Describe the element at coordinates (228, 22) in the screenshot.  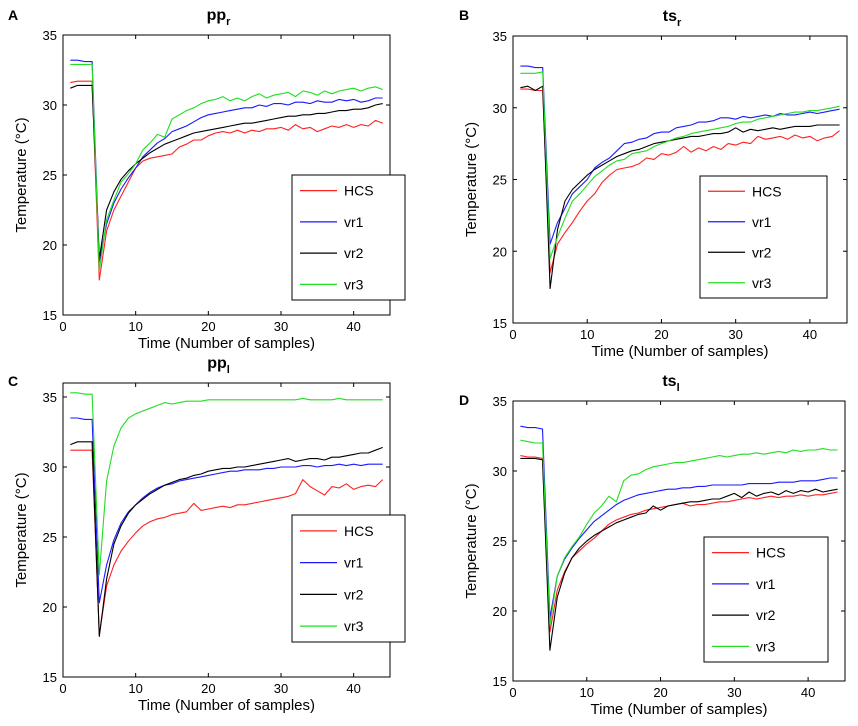
I see `panel-title-subscript: r` at that location.